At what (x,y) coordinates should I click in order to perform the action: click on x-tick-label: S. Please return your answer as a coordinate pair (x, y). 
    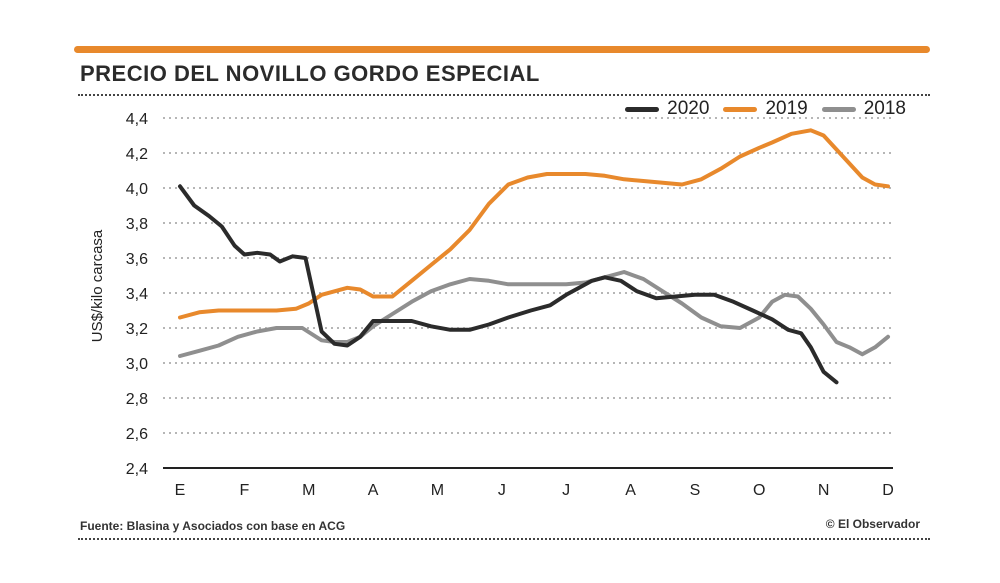
    Looking at the image, I should click on (695, 490).